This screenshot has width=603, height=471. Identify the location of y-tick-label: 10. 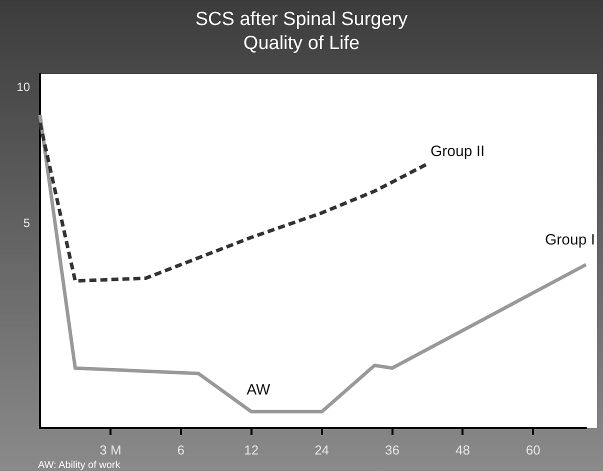
(23, 87).